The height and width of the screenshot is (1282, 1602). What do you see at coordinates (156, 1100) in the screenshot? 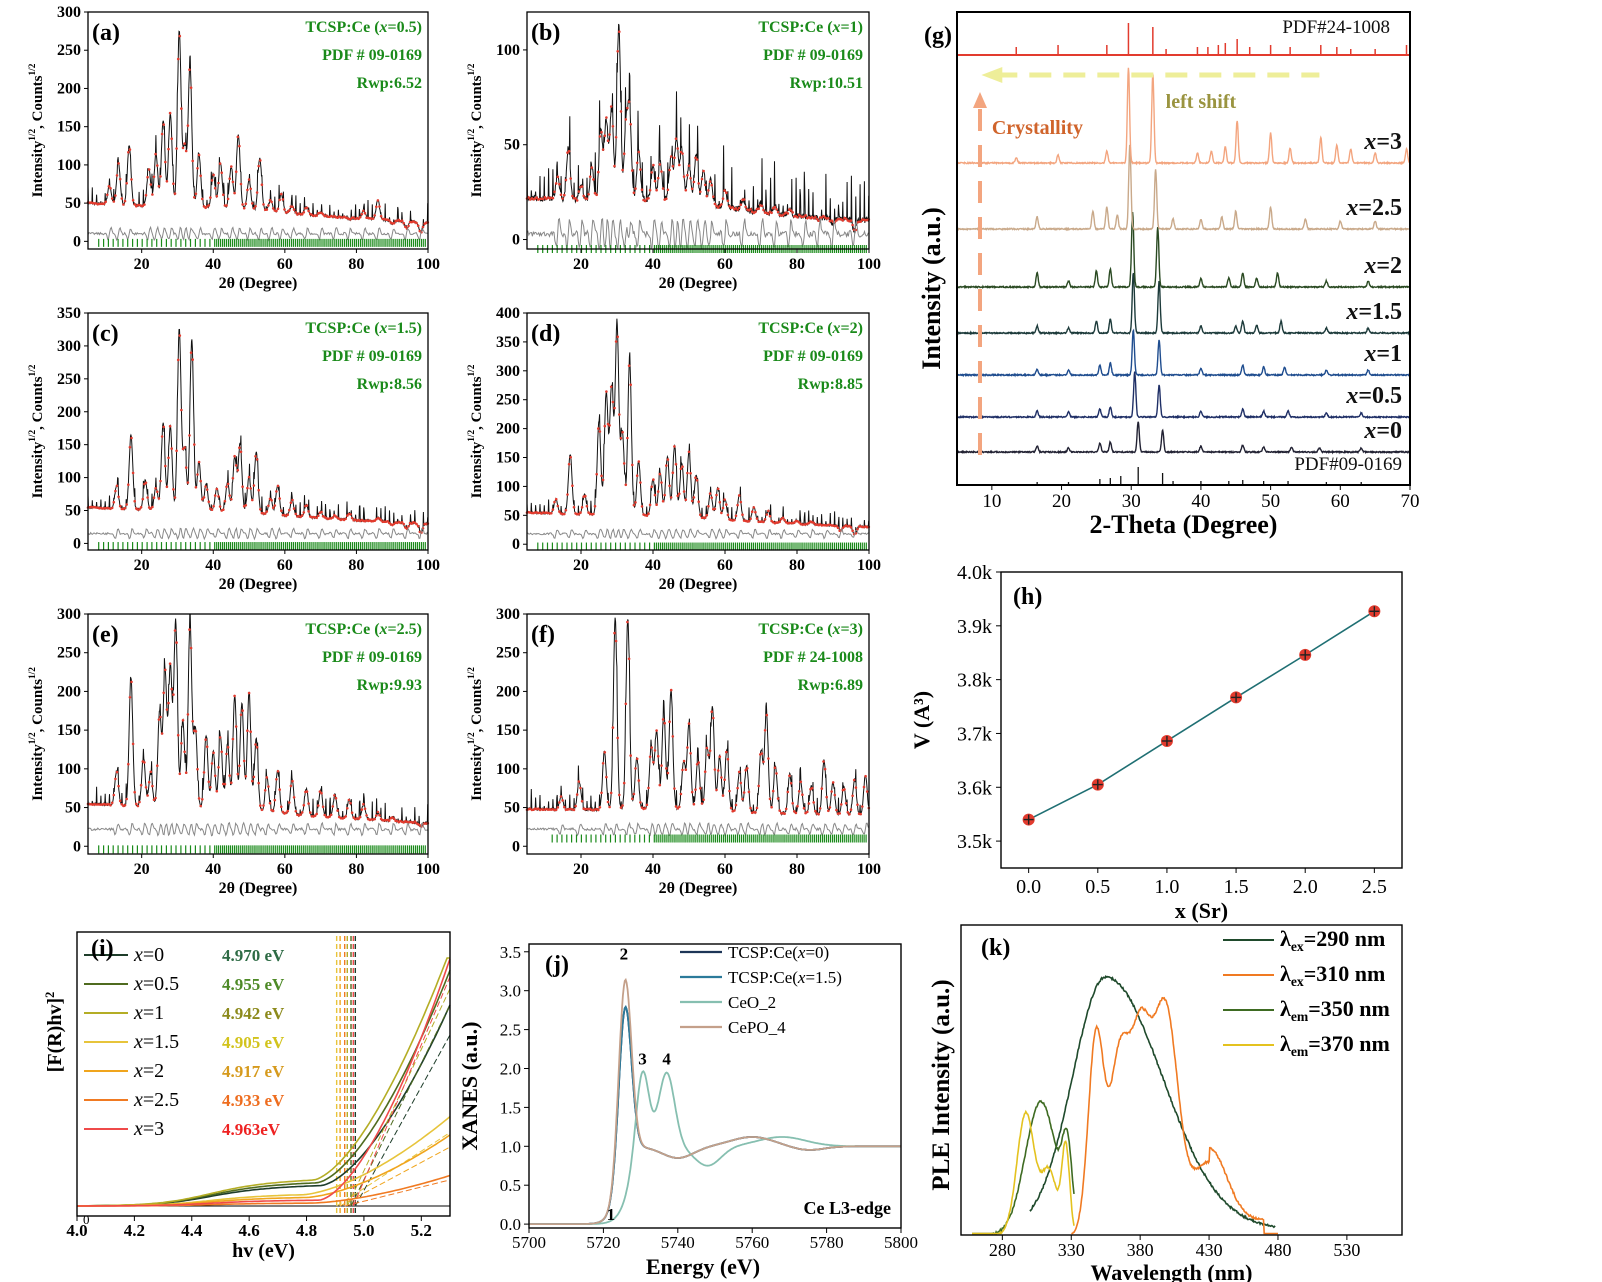
I see `legend-label: x=2.5` at bounding box center [156, 1100].